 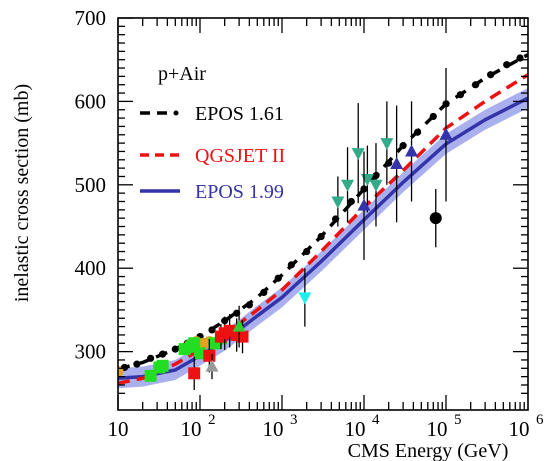 I want to click on x-axis-label: CMS Energy (GeV), so click(x=428, y=450).